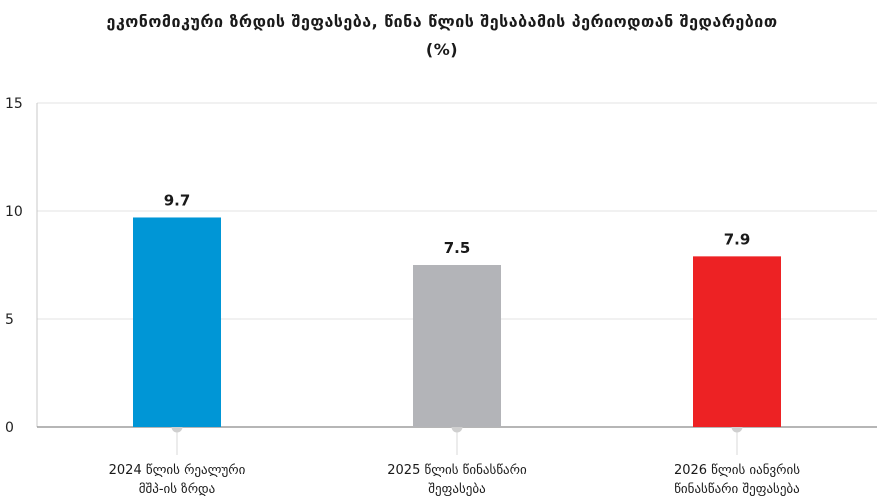 The height and width of the screenshot is (501, 884). Describe the element at coordinates (737, 489) in the screenshot. I see `x-tick-label: წინასწარი შეფასება` at that location.